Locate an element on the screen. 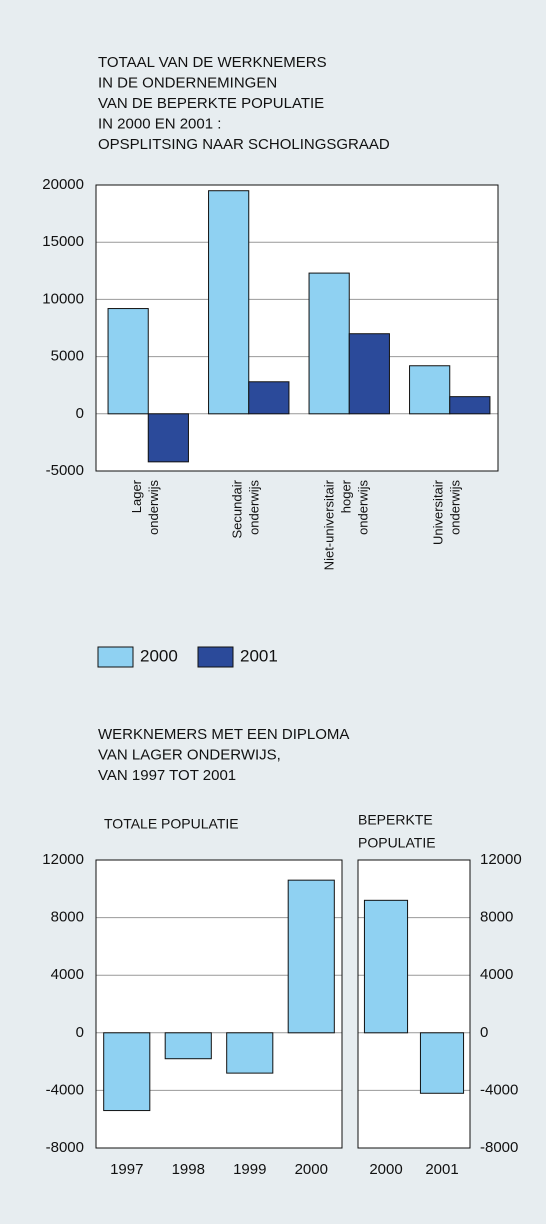 This screenshot has width=546, height=1224. chart-title: TOTAAL VAN DE WERKNEMERS is located at coordinates (212, 62).